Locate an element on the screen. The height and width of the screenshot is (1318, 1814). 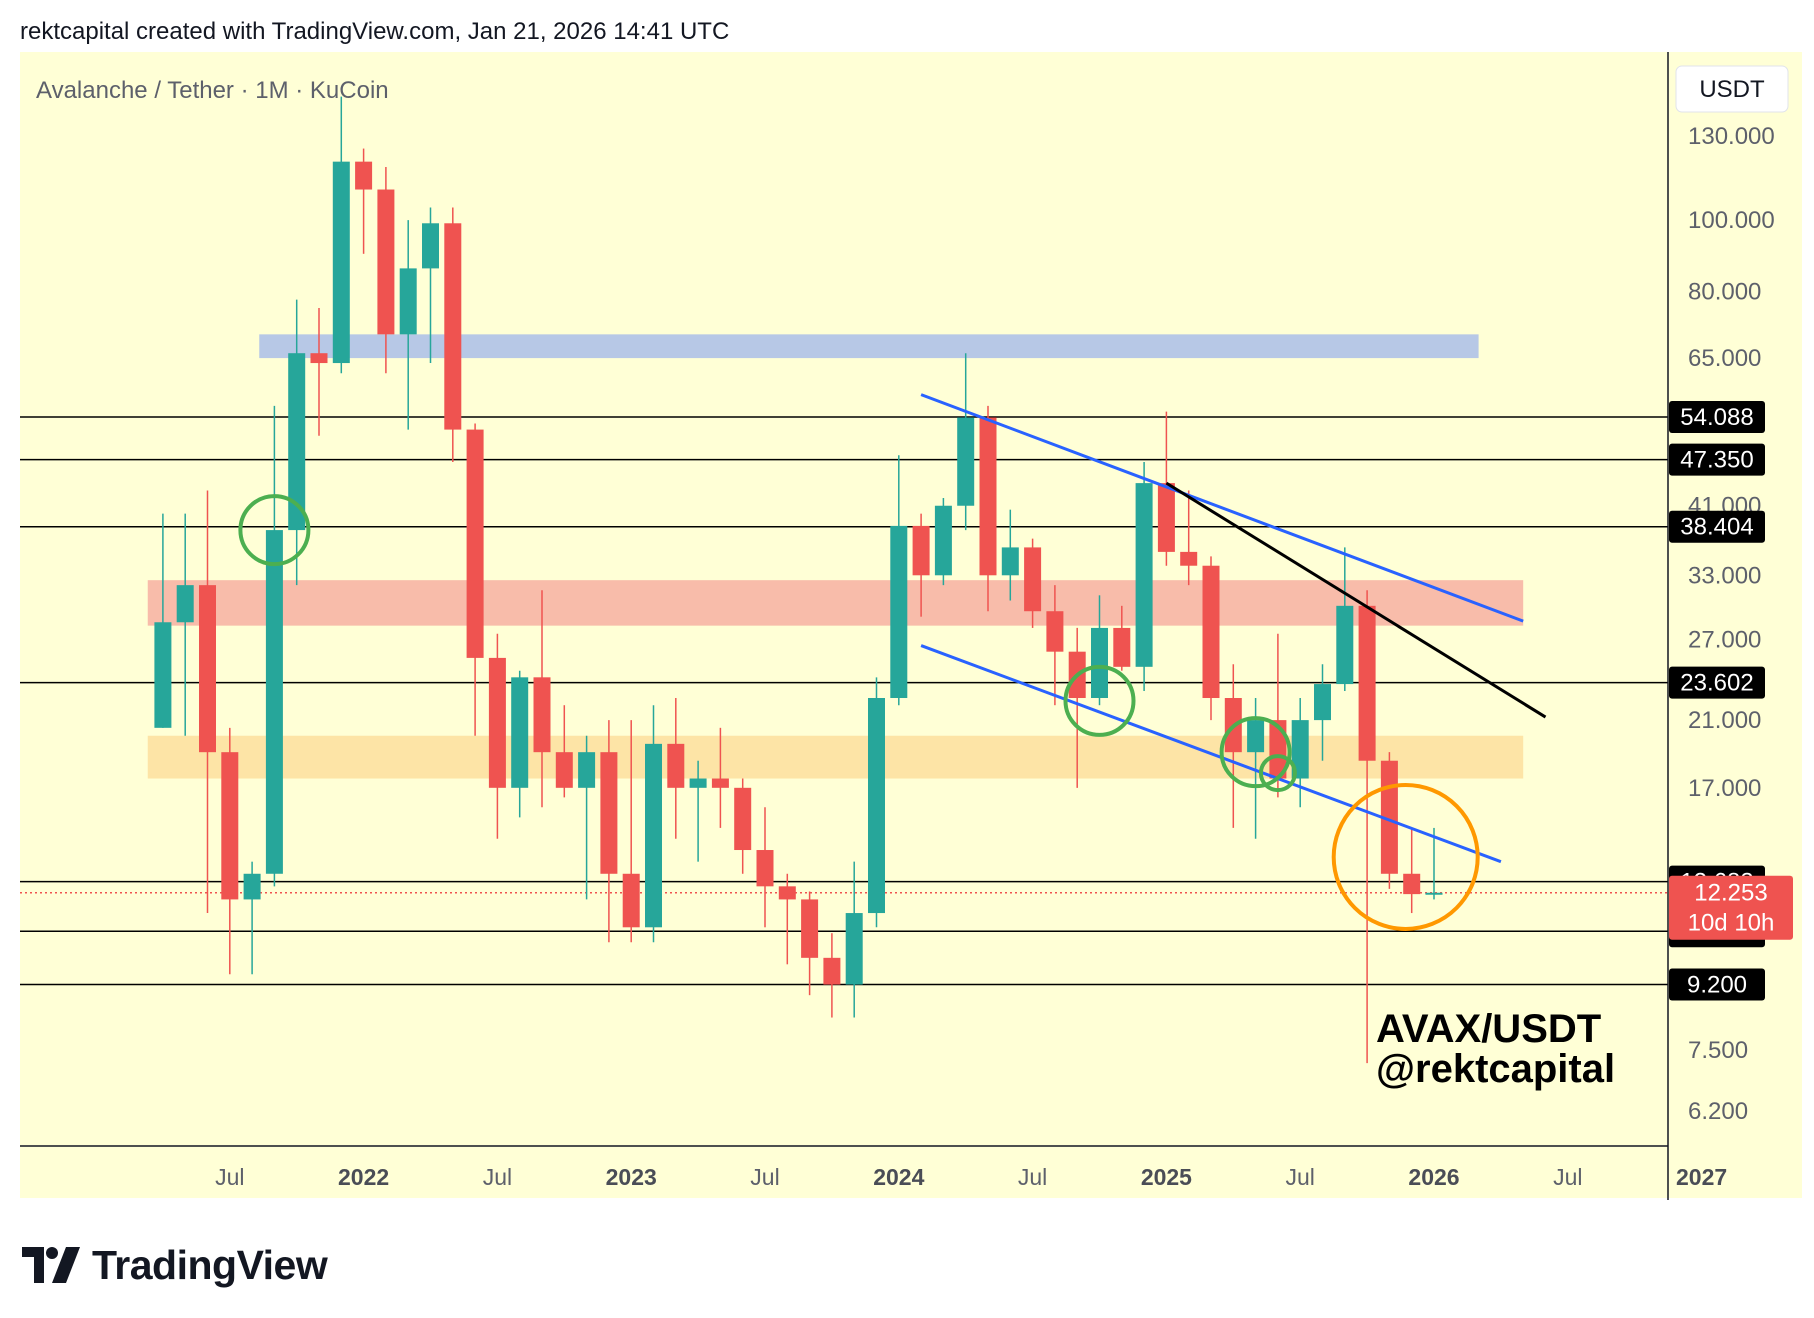
y-tick-label: 33.000 is located at coordinates (1724, 575).